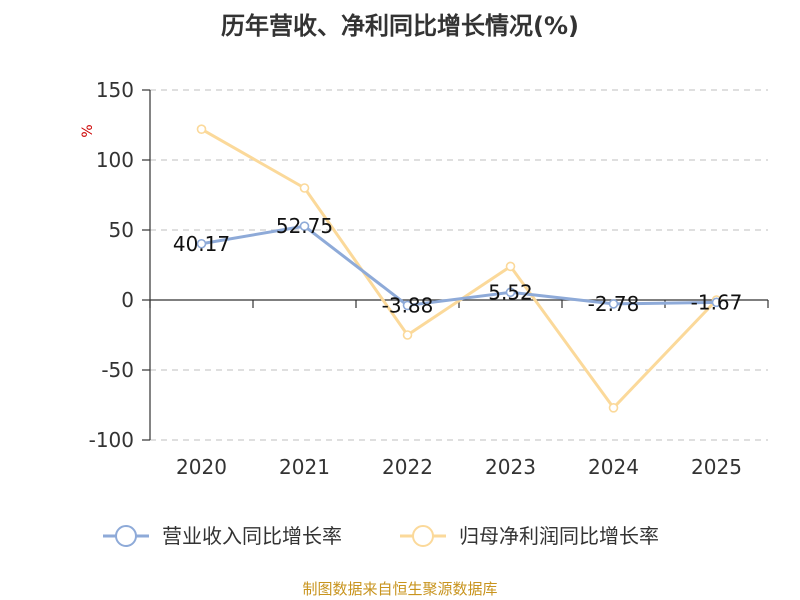  I want to click on legend-label: 营业收入同比增长率, so click(252, 536).